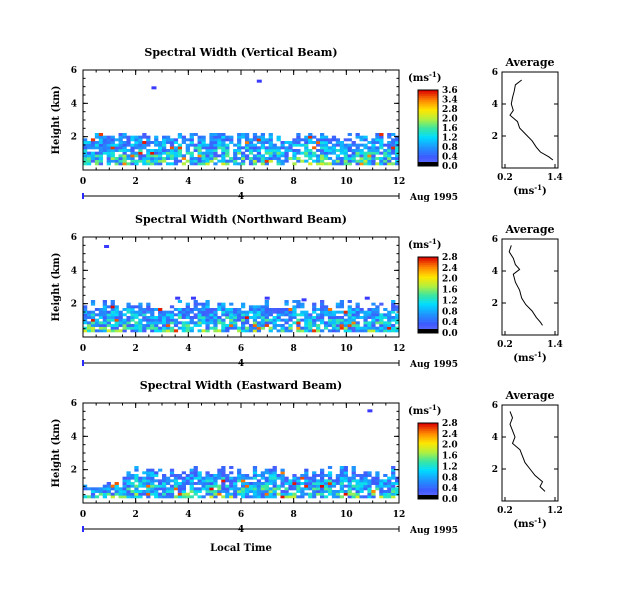 This screenshot has height=603, width=618. Describe the element at coordinates (450, 120) in the screenshot. I see `colorbar-label: 2.0` at that location.